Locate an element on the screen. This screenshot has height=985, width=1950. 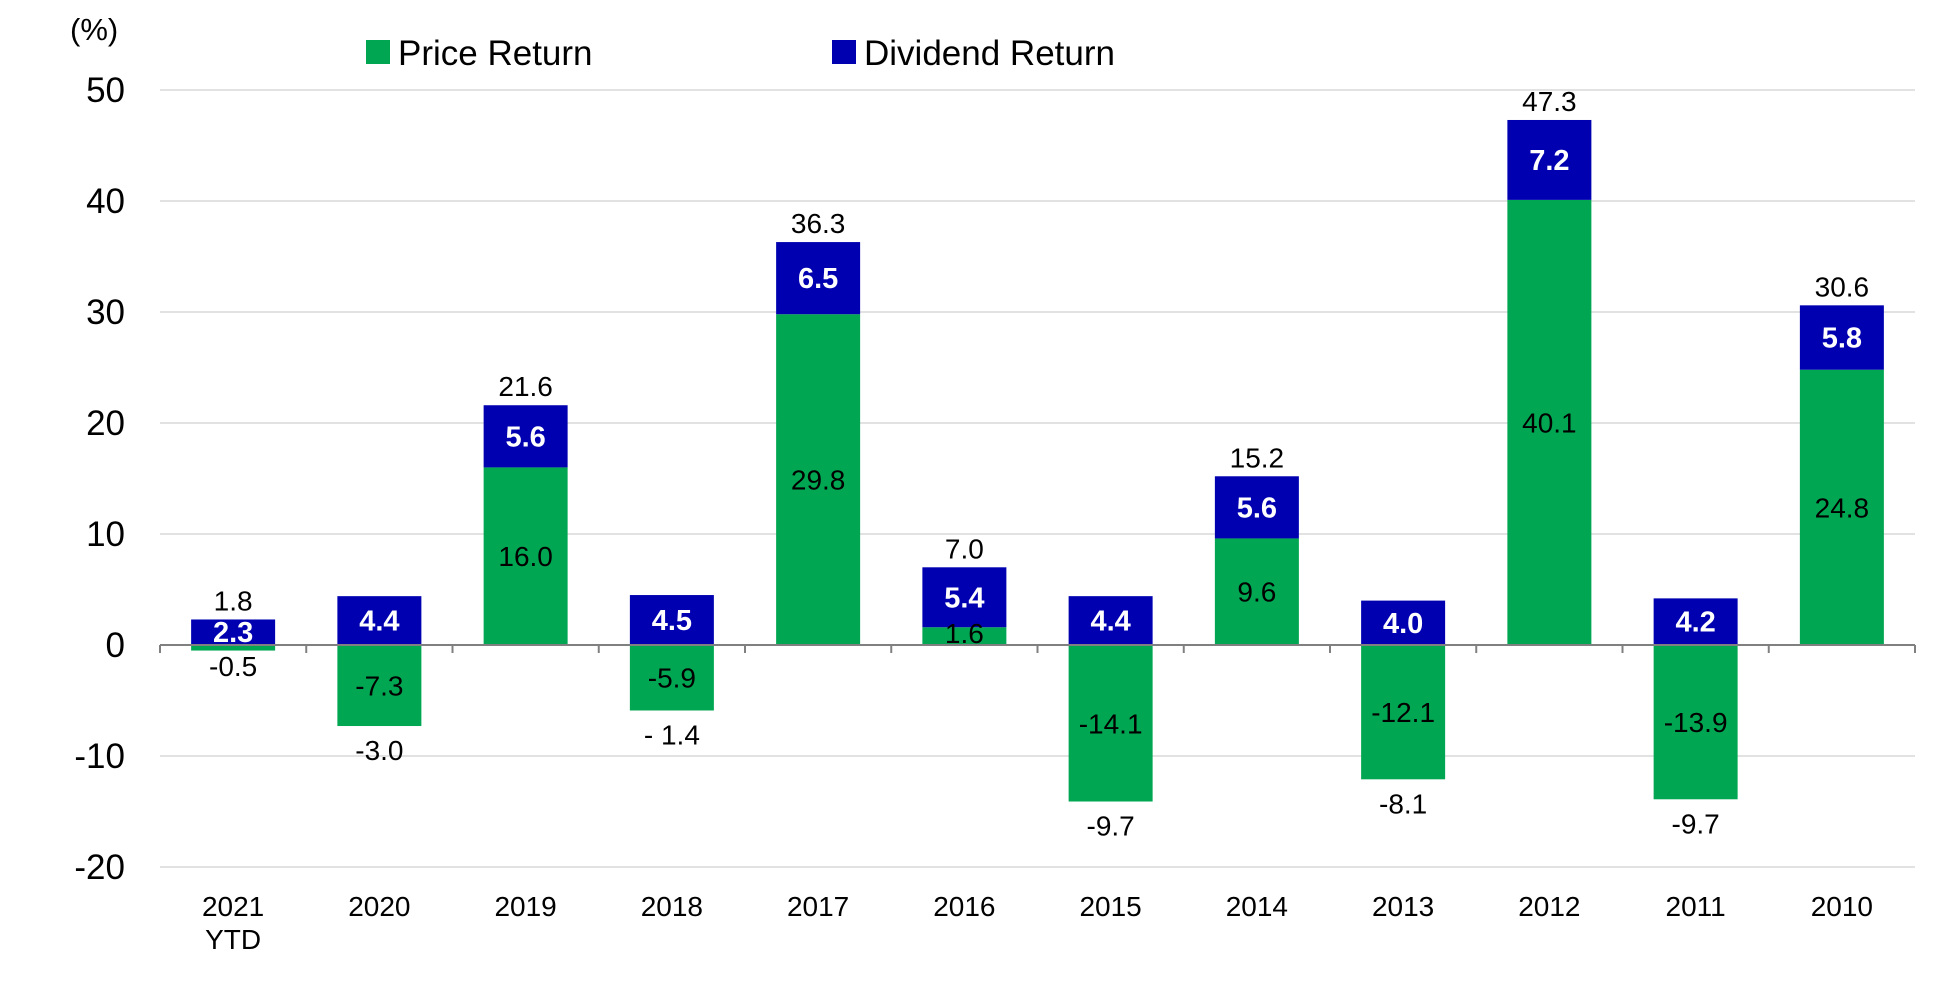
data-label-total-return: 15.2 is located at coordinates (1257, 457).